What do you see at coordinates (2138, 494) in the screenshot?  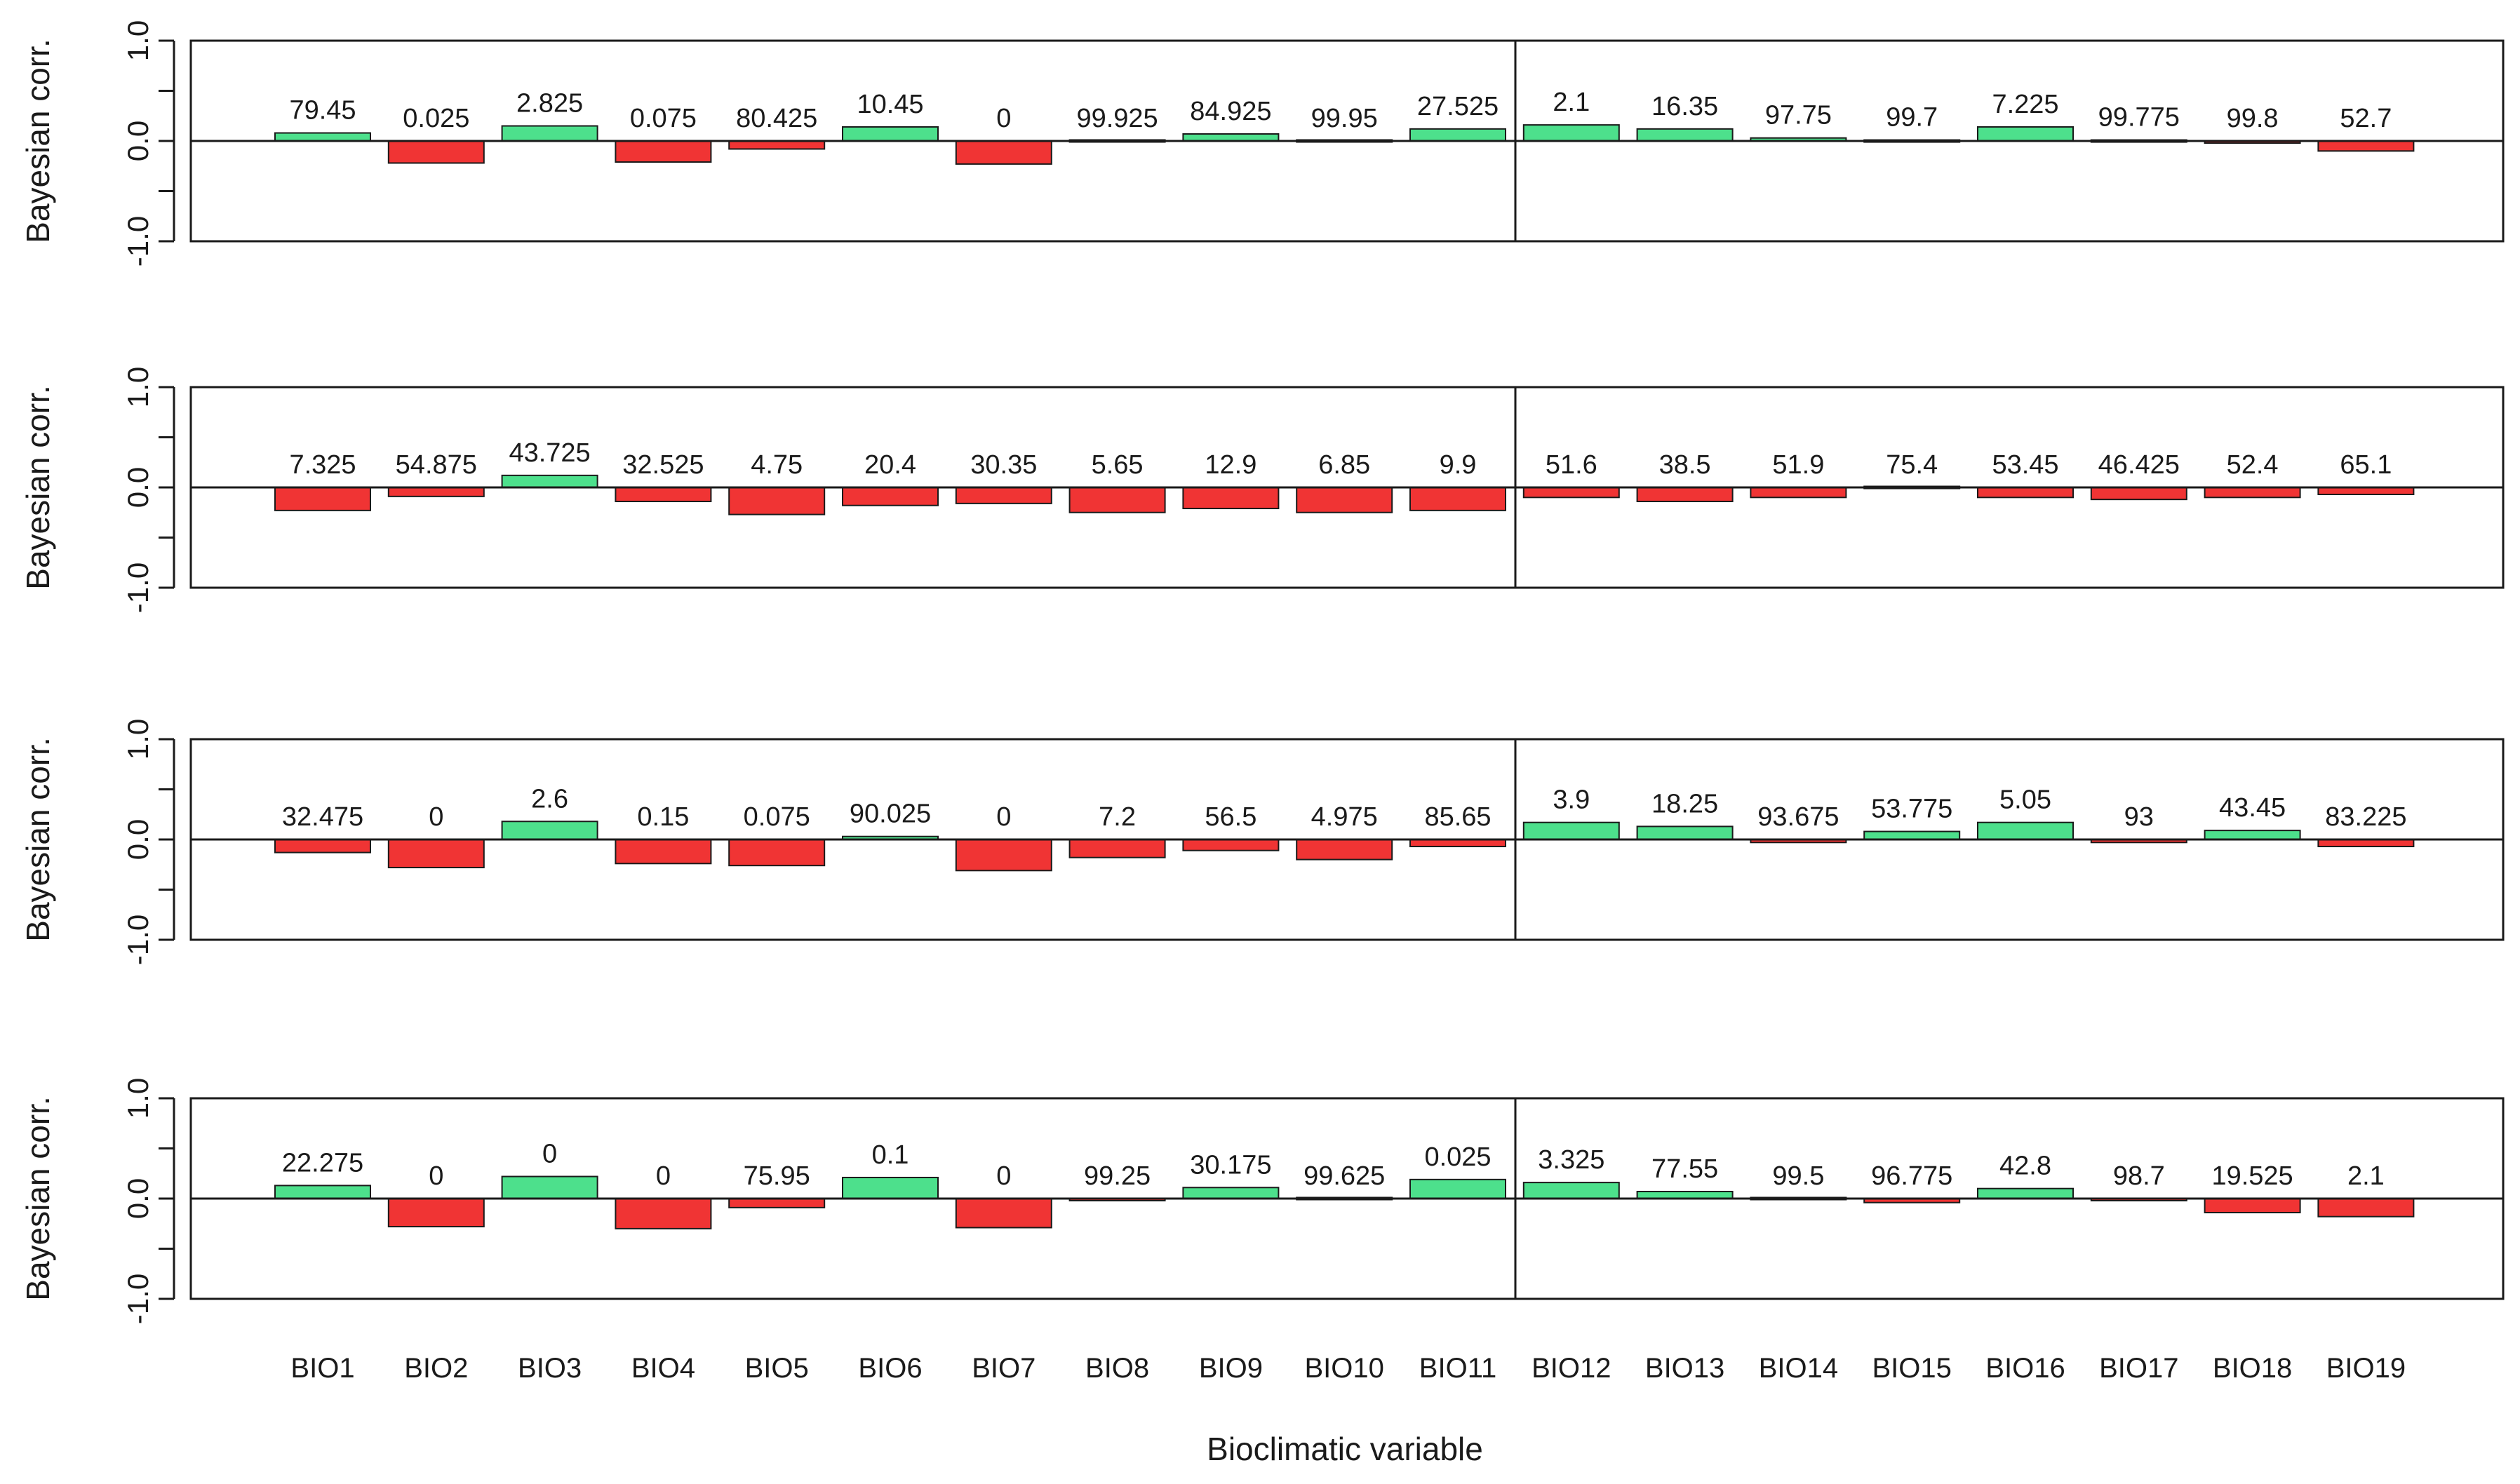 I see `bar-bio17` at bounding box center [2138, 494].